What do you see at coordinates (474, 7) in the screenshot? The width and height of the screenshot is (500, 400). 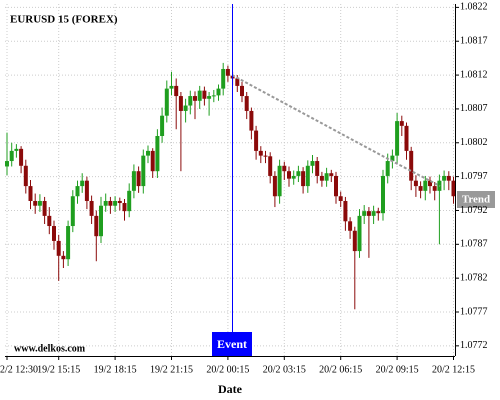 I see `y-tick-label: 1.0822` at bounding box center [474, 7].